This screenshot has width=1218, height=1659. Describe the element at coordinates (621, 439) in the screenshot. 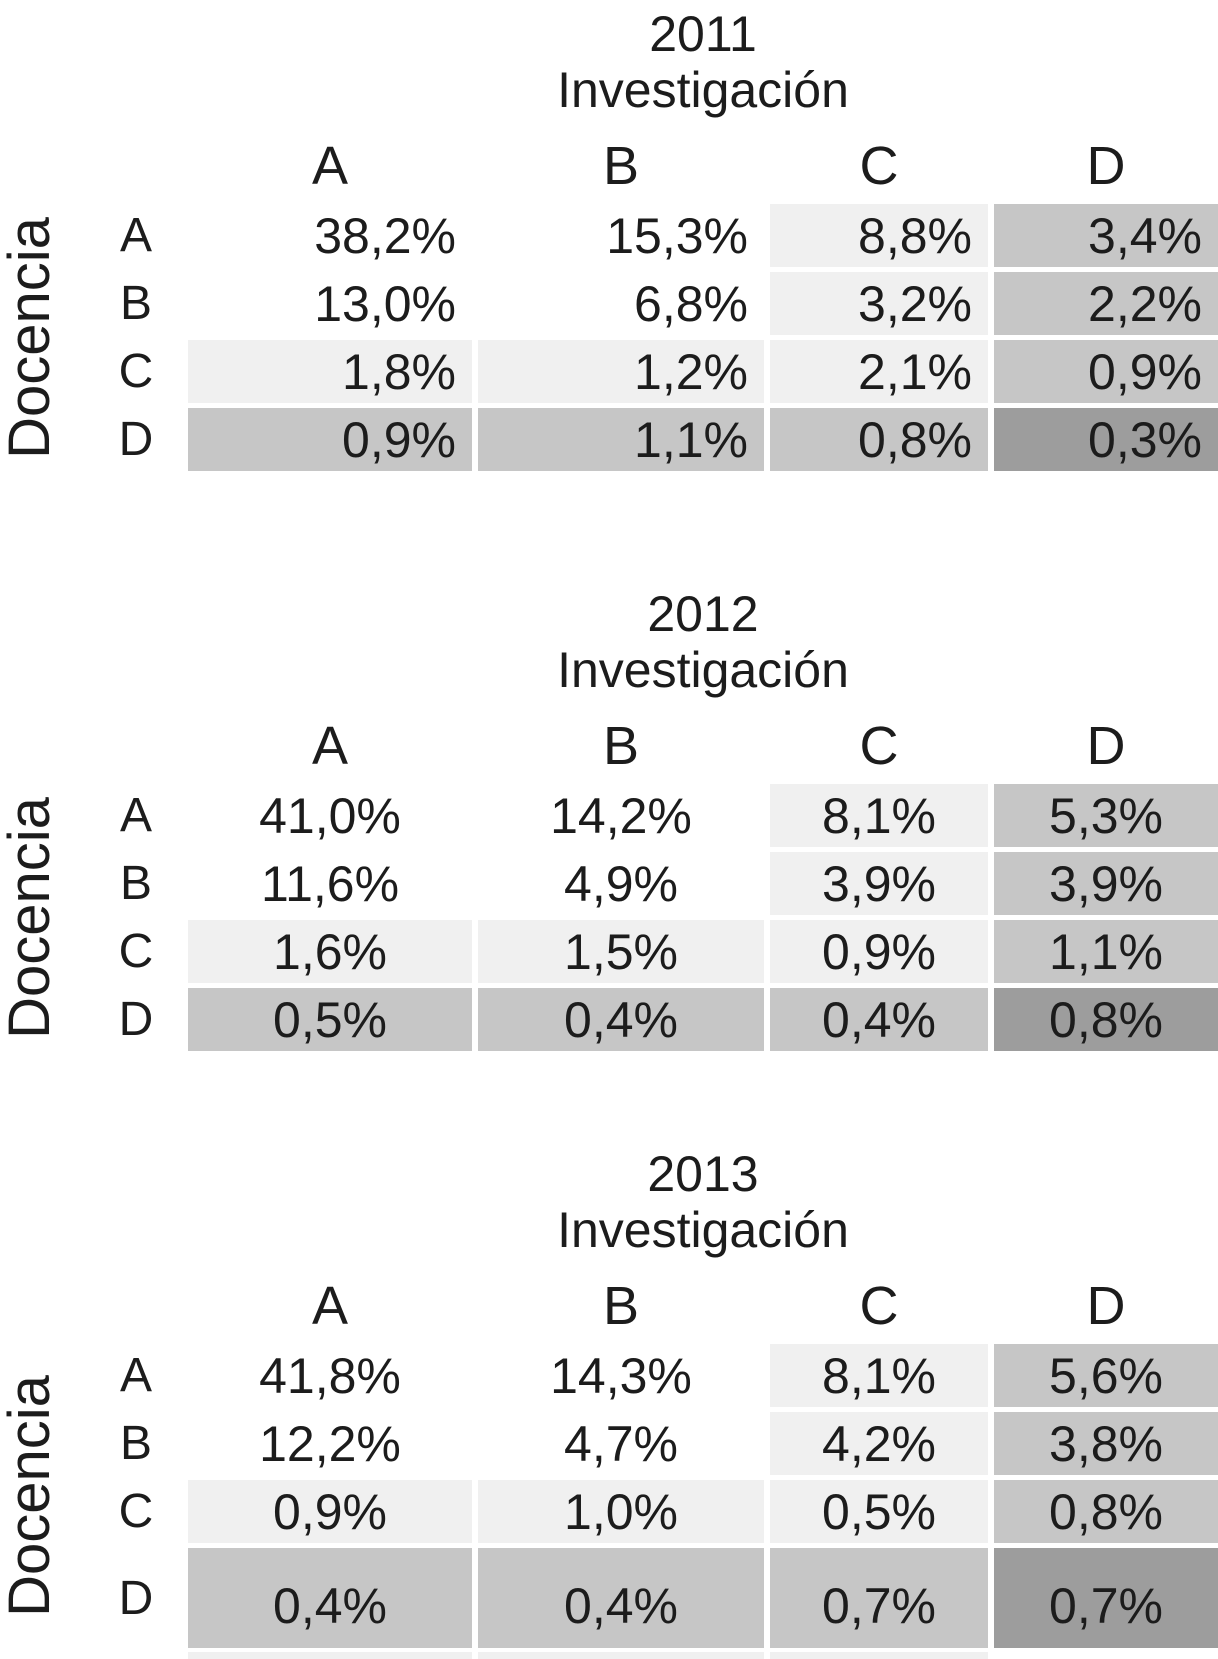

I see `cell-d-b: 1,1%` at that location.